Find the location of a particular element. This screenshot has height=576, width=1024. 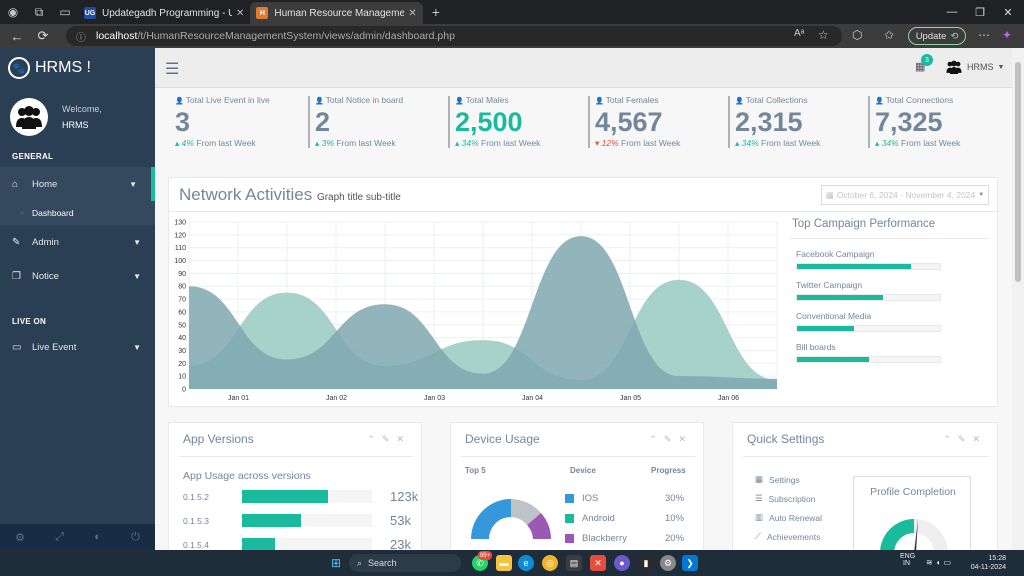

app-version-fill is located at coordinates (271, 520).